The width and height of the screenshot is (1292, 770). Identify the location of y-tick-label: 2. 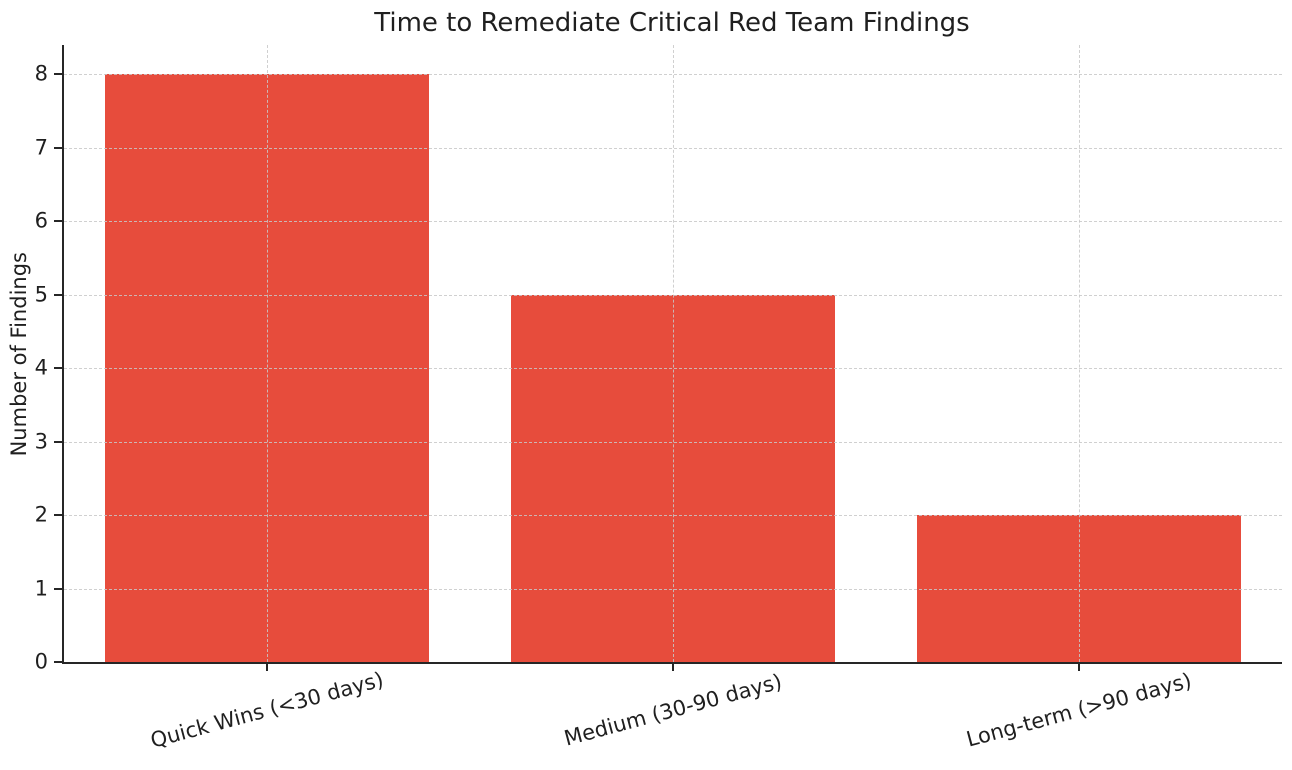
(41, 514).